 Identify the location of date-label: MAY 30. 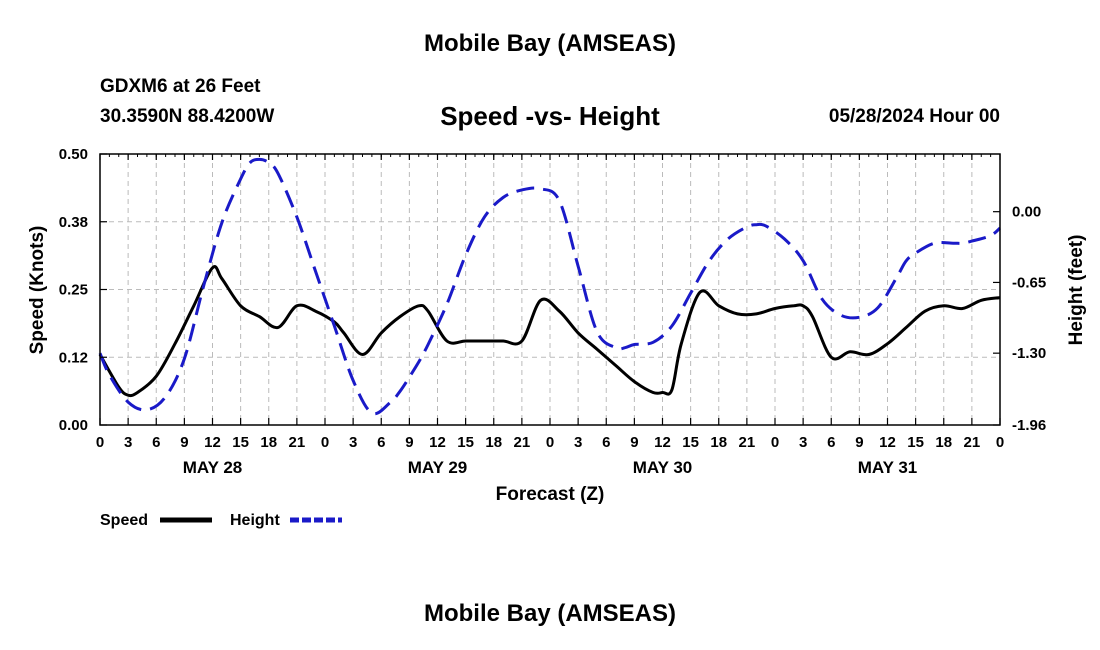
(663, 467).